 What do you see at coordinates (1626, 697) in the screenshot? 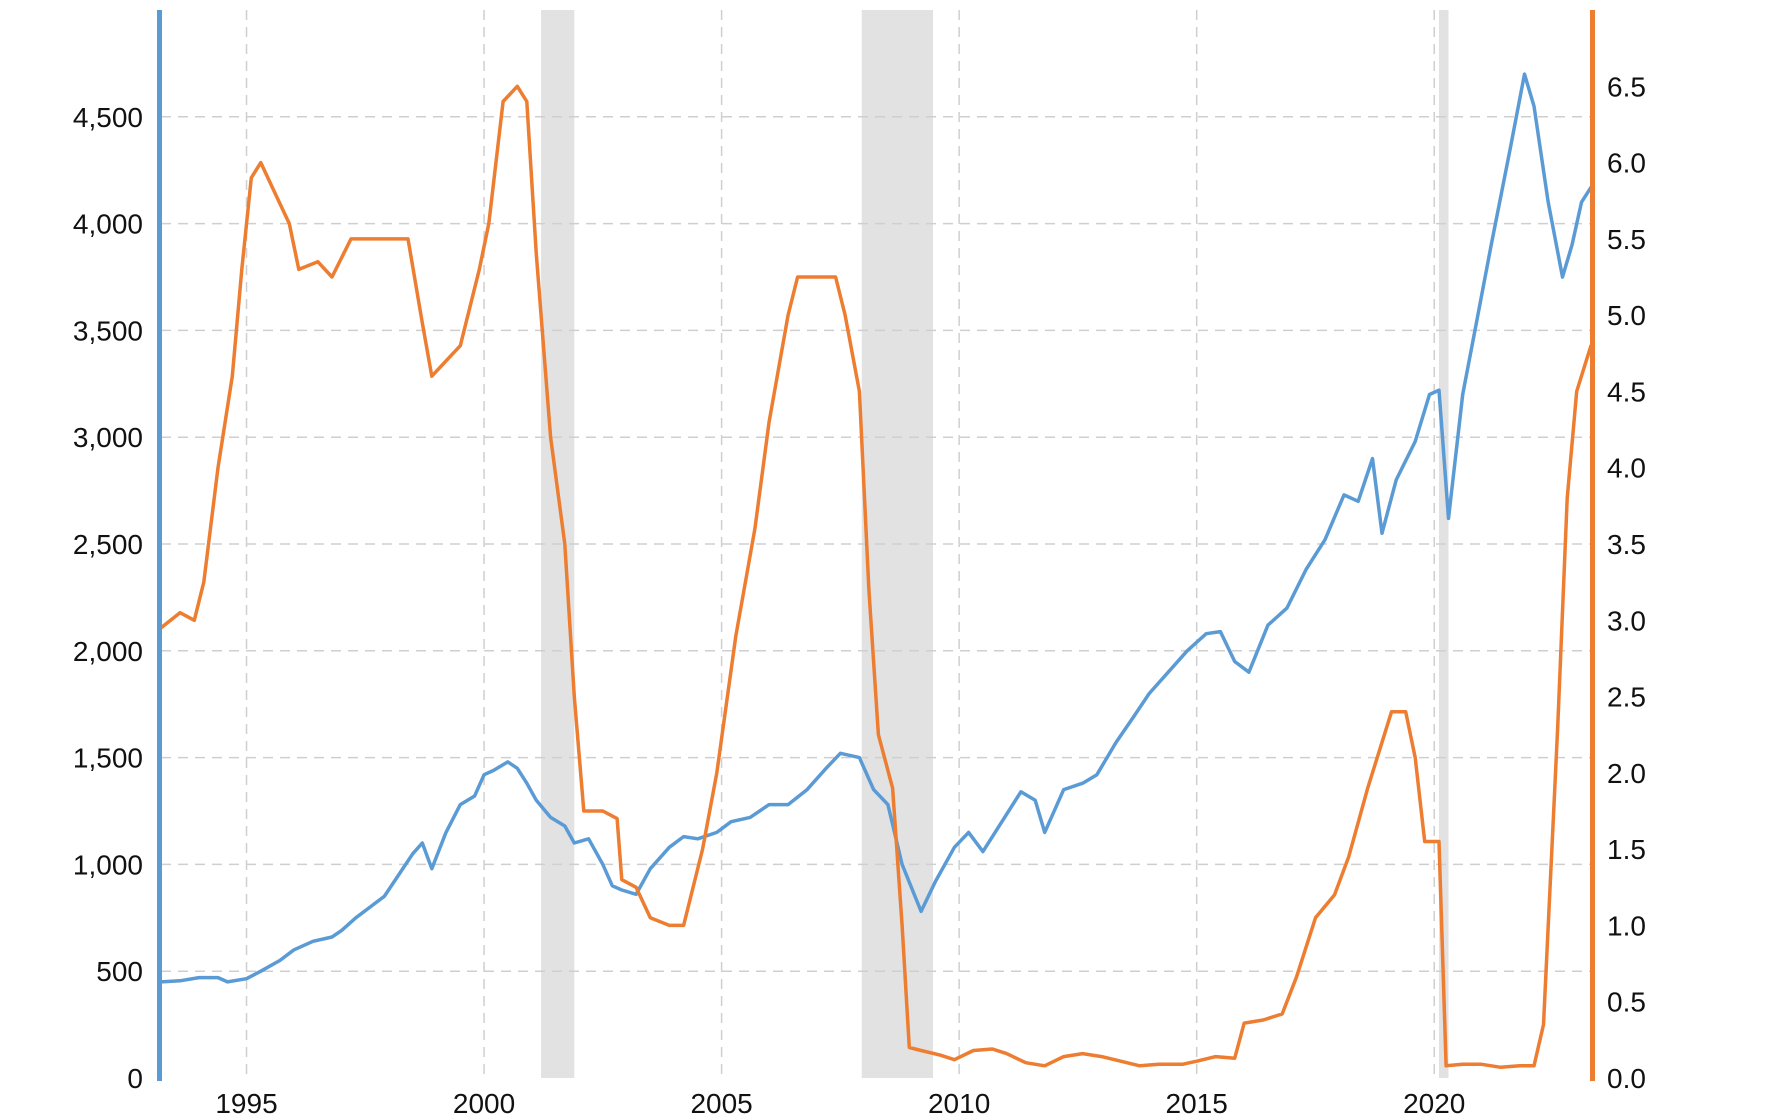
I see `y-right-tick-label: 2.5` at bounding box center [1626, 697].